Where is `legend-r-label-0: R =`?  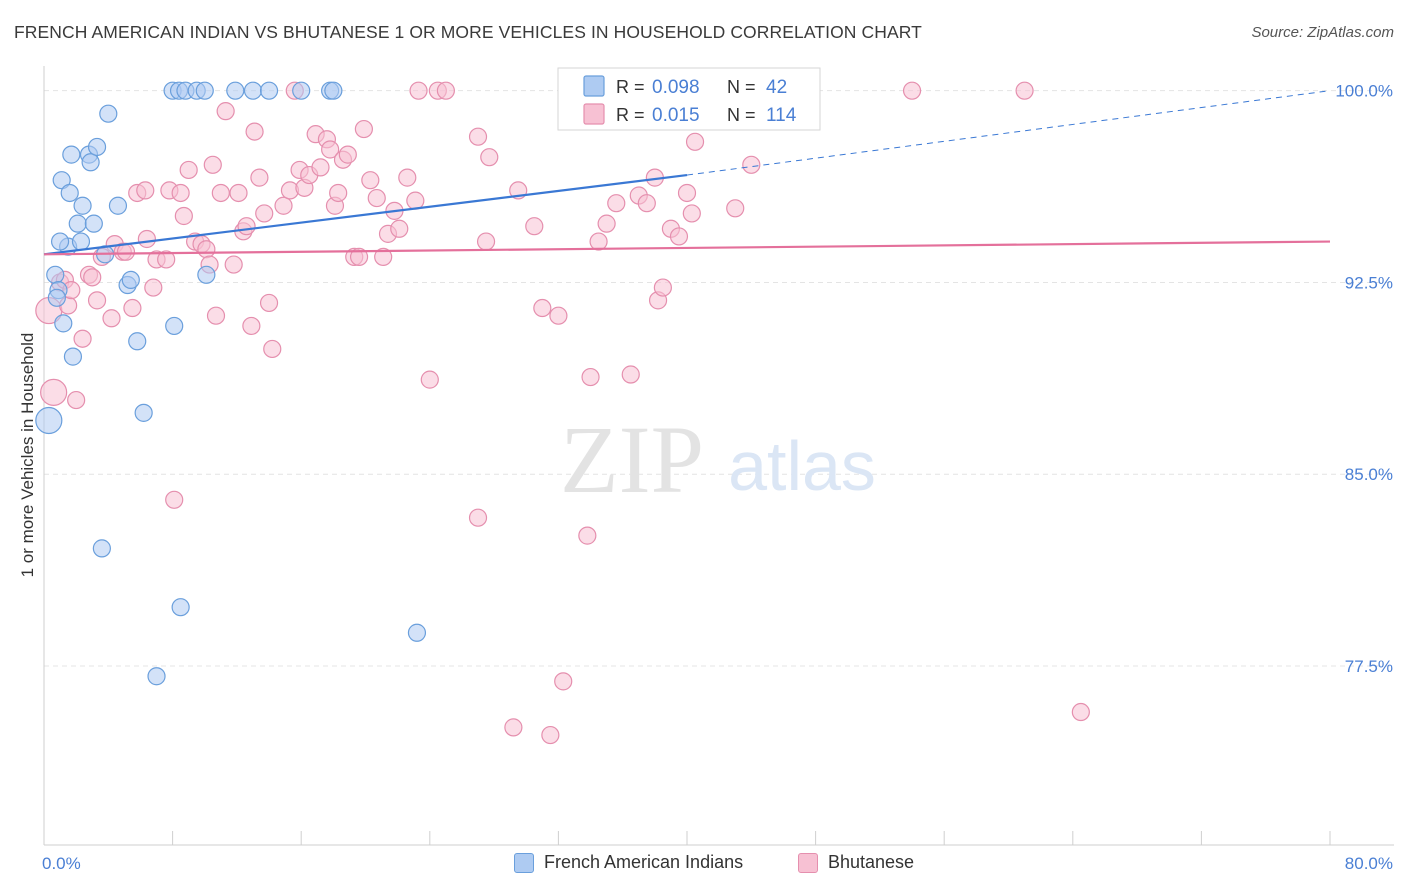 legend-r-label-0: R = is located at coordinates (630, 87).